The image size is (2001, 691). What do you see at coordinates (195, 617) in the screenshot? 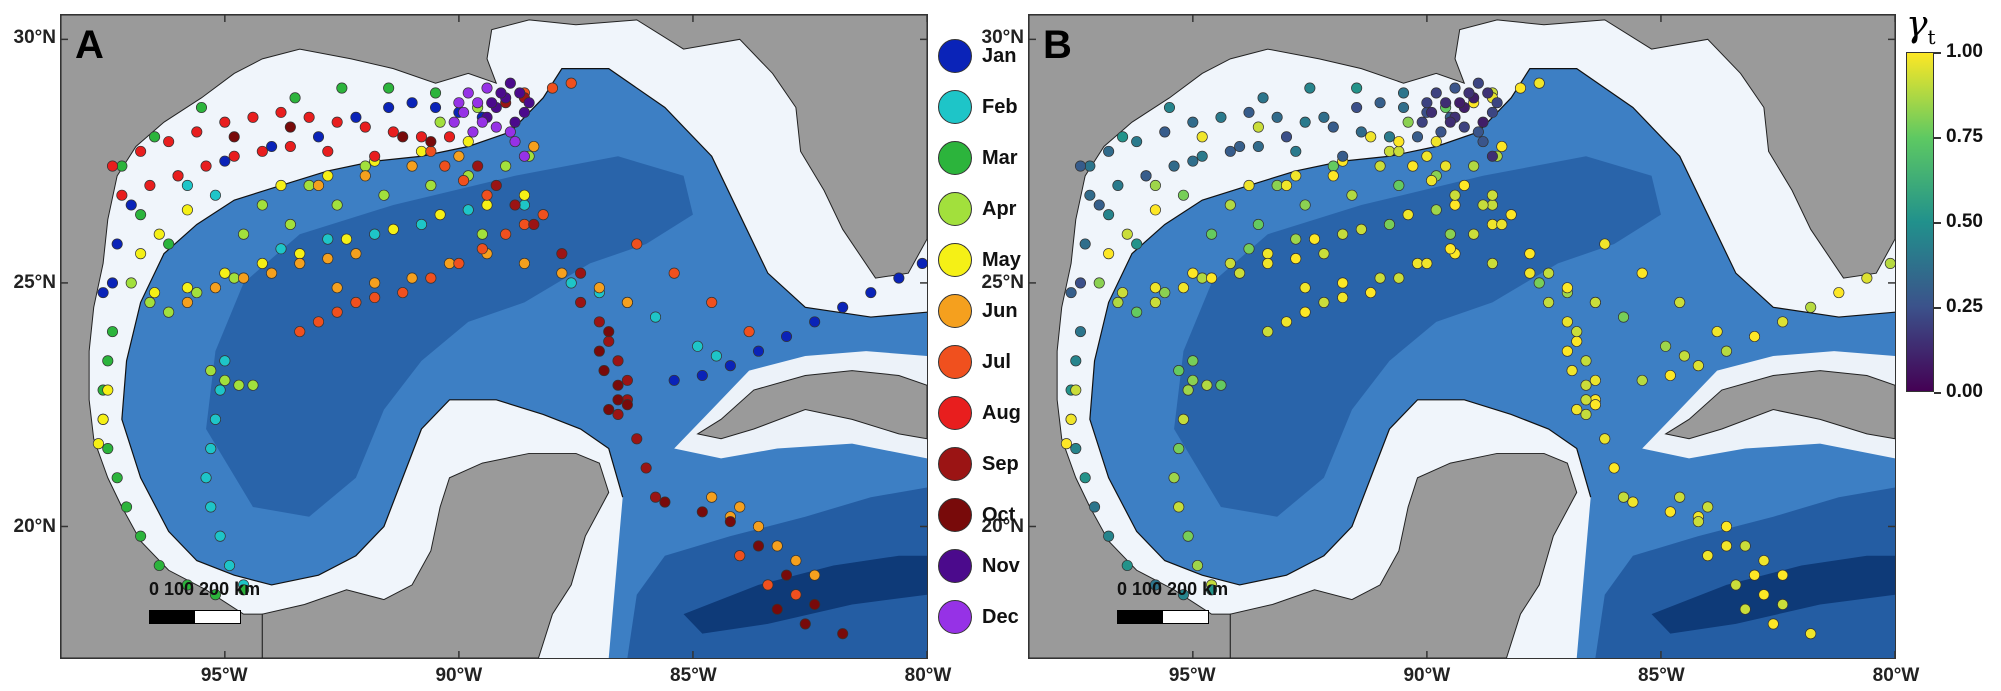
I see `scale-bar-graphic` at bounding box center [195, 617].